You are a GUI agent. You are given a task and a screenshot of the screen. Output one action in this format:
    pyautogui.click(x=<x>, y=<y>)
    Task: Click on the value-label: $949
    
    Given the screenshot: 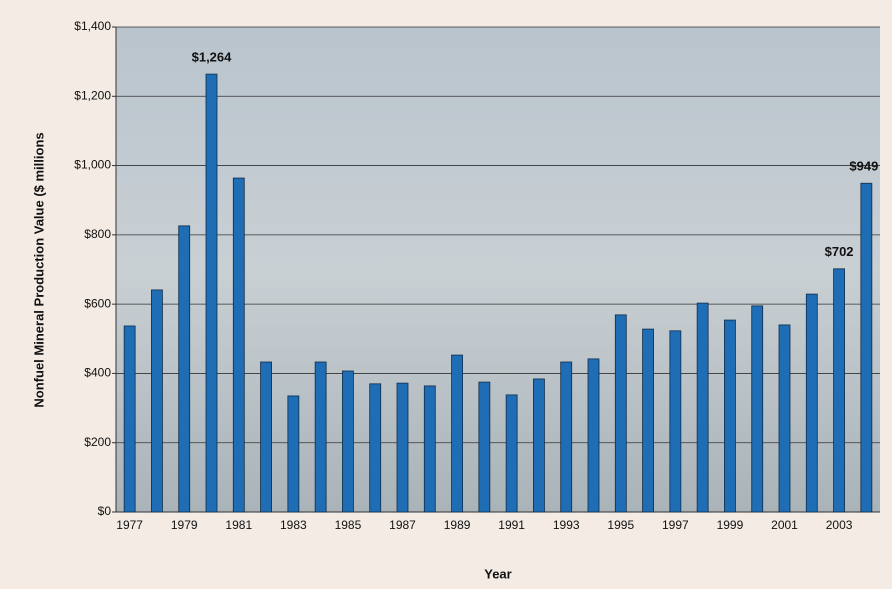 What is the action you would take?
    pyautogui.click(x=863, y=166)
    